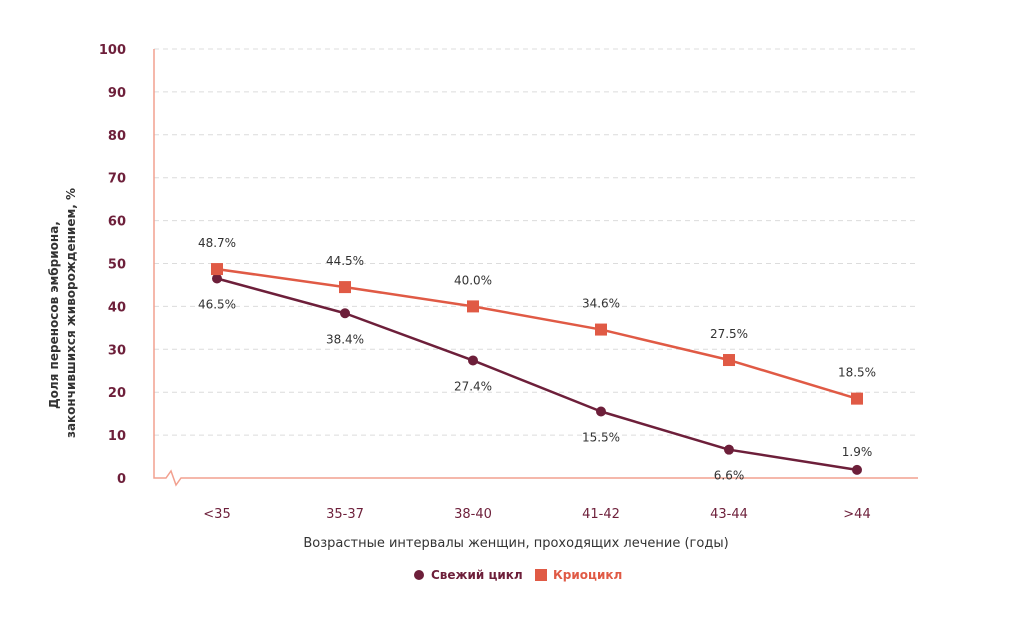 The height and width of the screenshot is (633, 1024). I want to click on x-tick-label: 43-44, so click(729, 514).